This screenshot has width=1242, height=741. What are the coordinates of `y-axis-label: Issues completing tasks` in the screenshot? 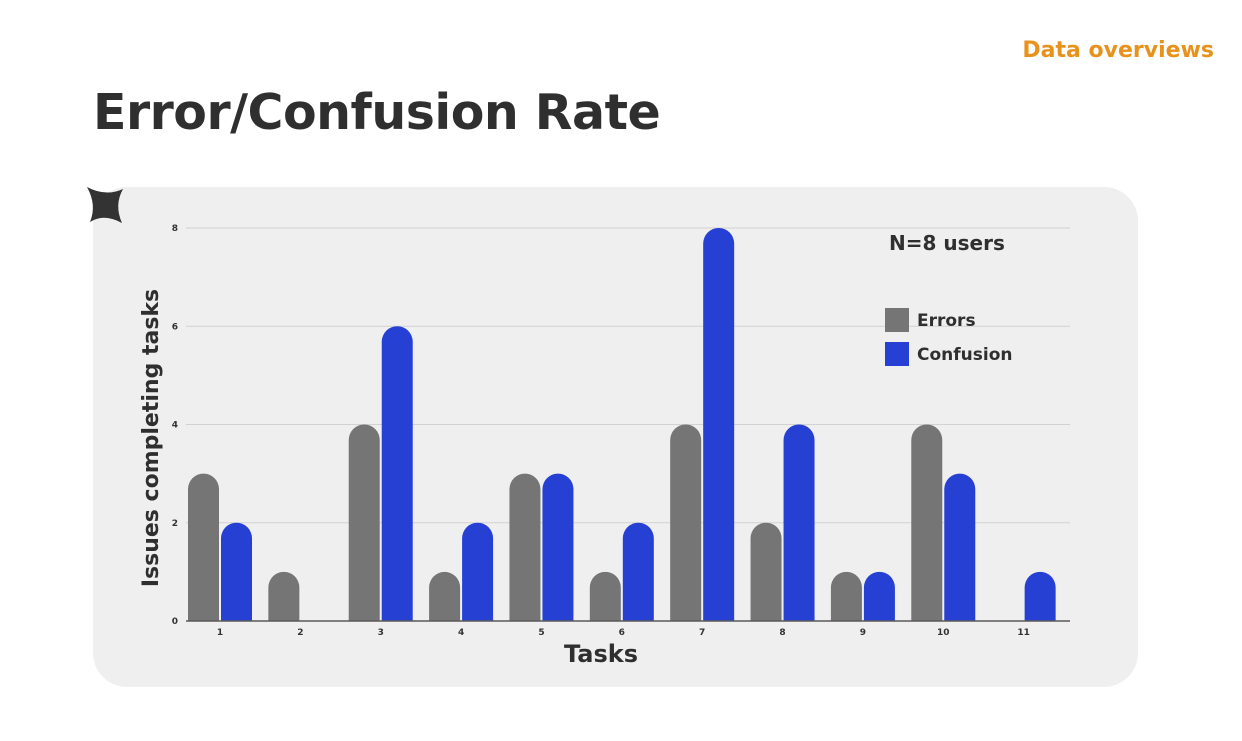 It's located at (151, 438).